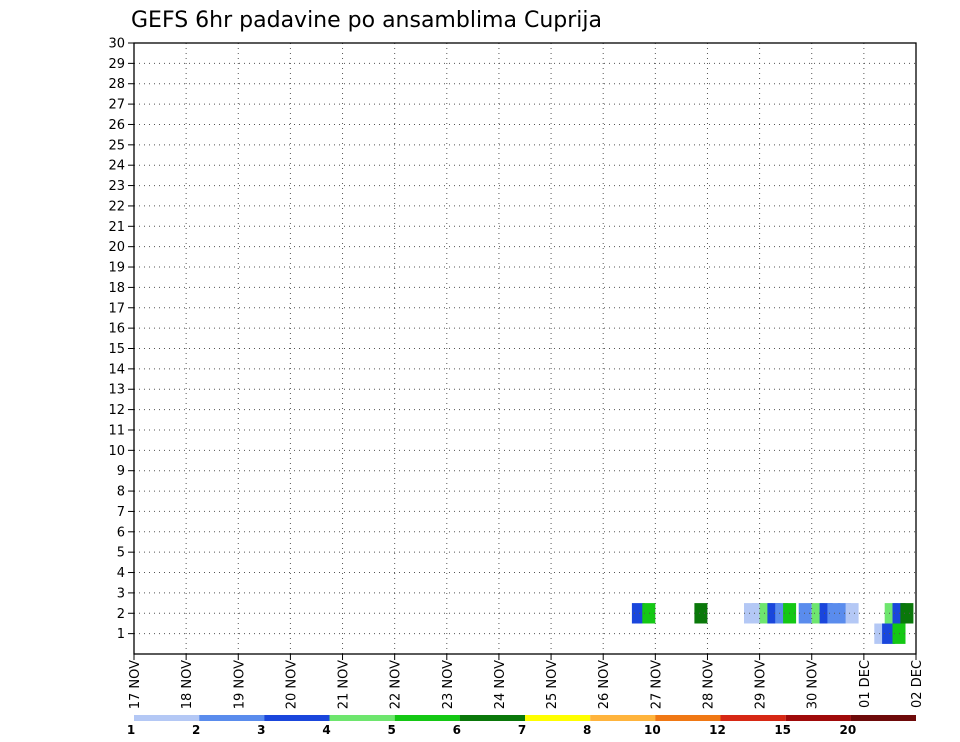  Describe the element at coordinates (116, 410) in the screenshot. I see `y-tick-label: 12` at that location.